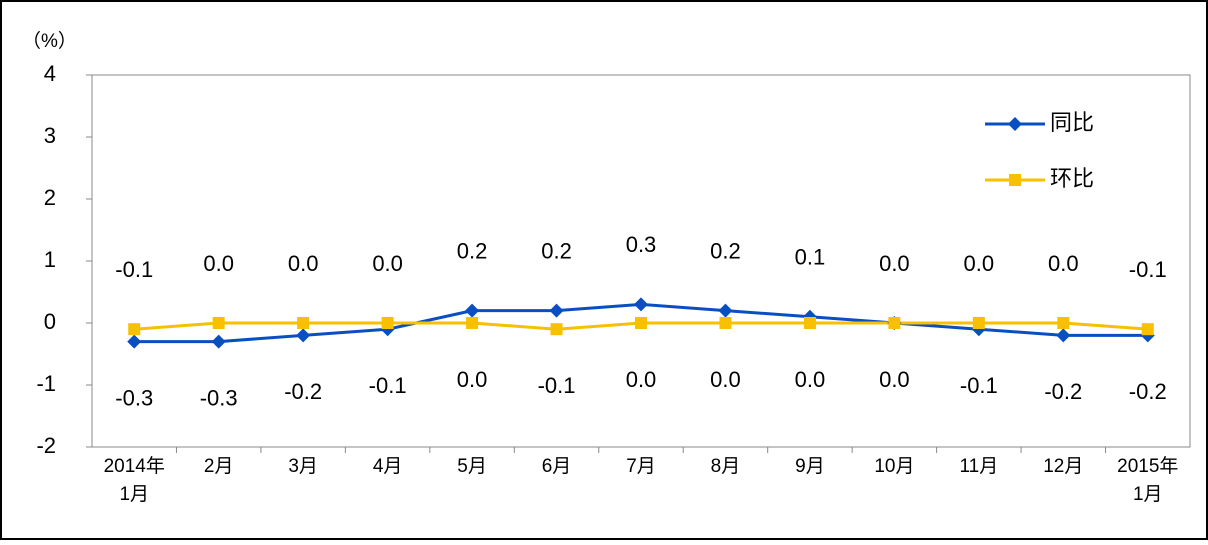  What do you see at coordinates (46, 383) in the screenshot?
I see `y-tick-label: -1` at bounding box center [46, 383].